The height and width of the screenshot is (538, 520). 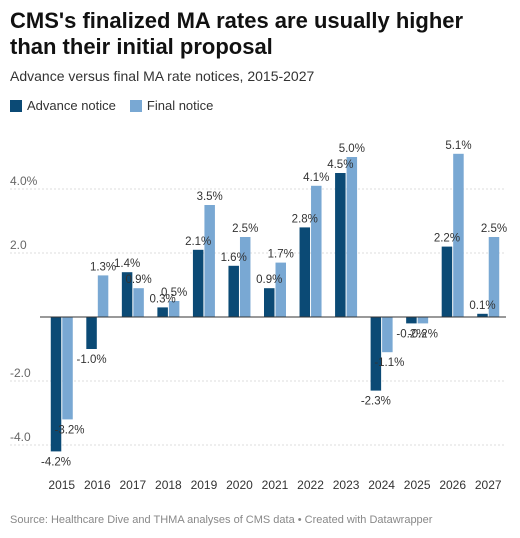 What do you see at coordinates (488, 485) in the screenshot?
I see `x-tick-label: 2027` at bounding box center [488, 485].